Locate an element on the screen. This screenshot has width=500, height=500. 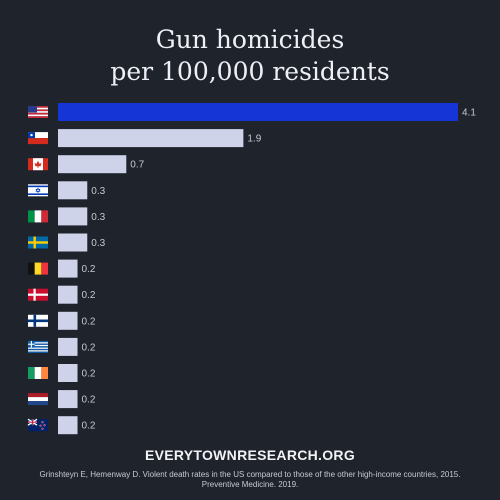
value-label-belgium: 0.2 is located at coordinates (89, 269).